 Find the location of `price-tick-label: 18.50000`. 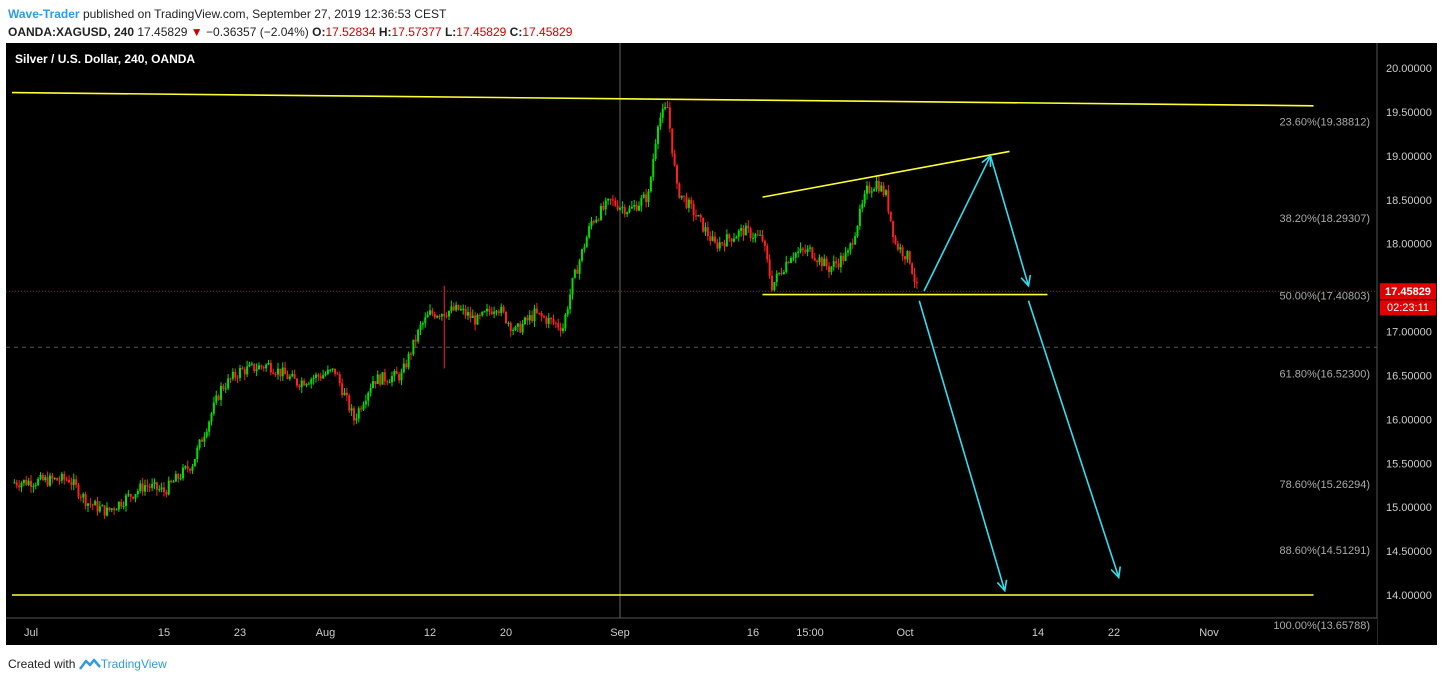

price-tick-label: 18.50000 is located at coordinates (1409, 201).